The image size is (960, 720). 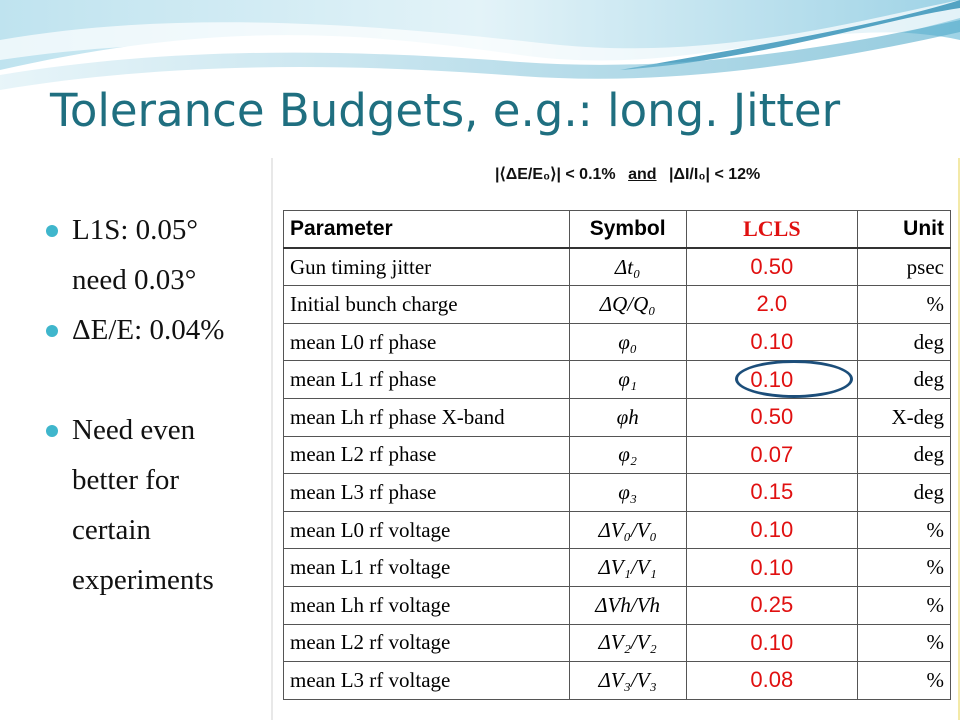 What do you see at coordinates (772, 455) in the screenshot?
I see `cell-lcls: 0.07` at bounding box center [772, 455].